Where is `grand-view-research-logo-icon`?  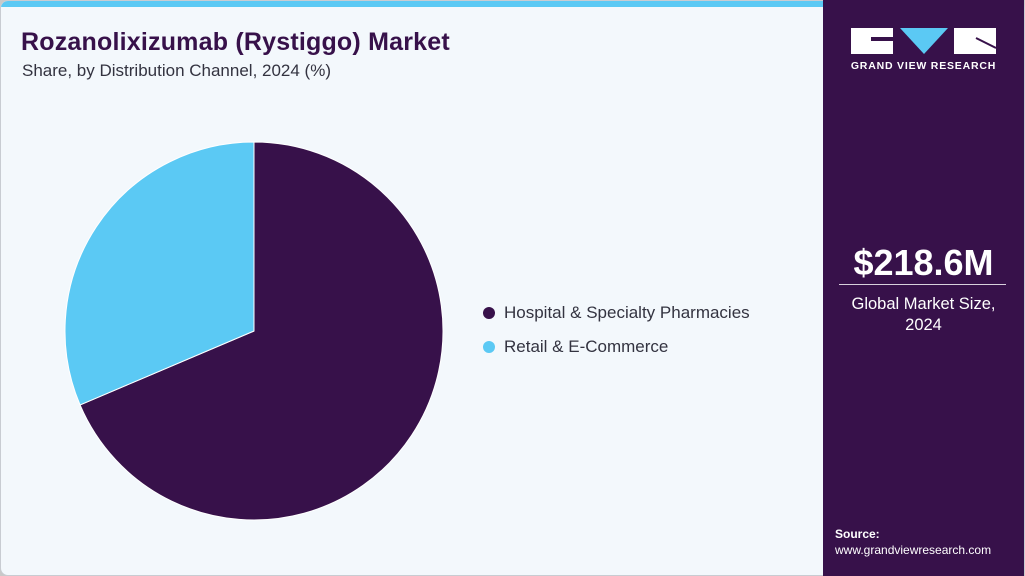
grand-view-research-logo-icon is located at coordinates (923, 41).